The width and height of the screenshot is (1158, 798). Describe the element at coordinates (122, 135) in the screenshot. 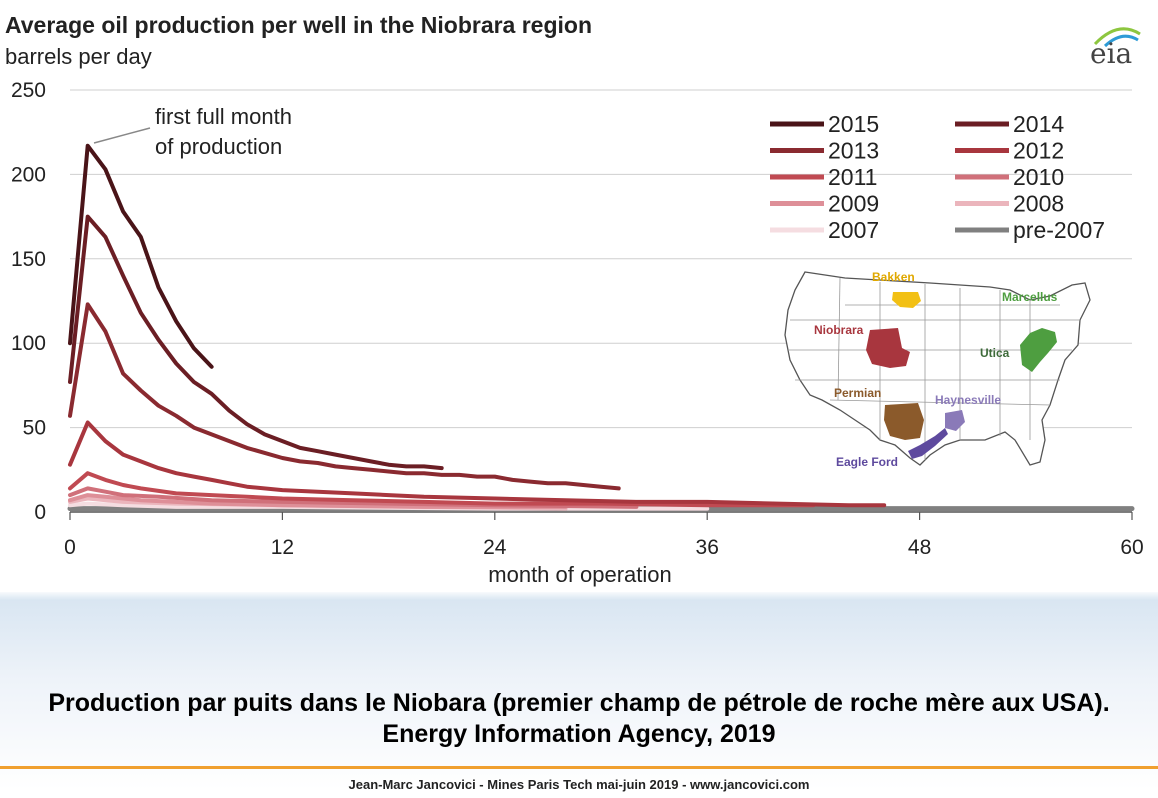

I see `annotation-pointer` at that location.